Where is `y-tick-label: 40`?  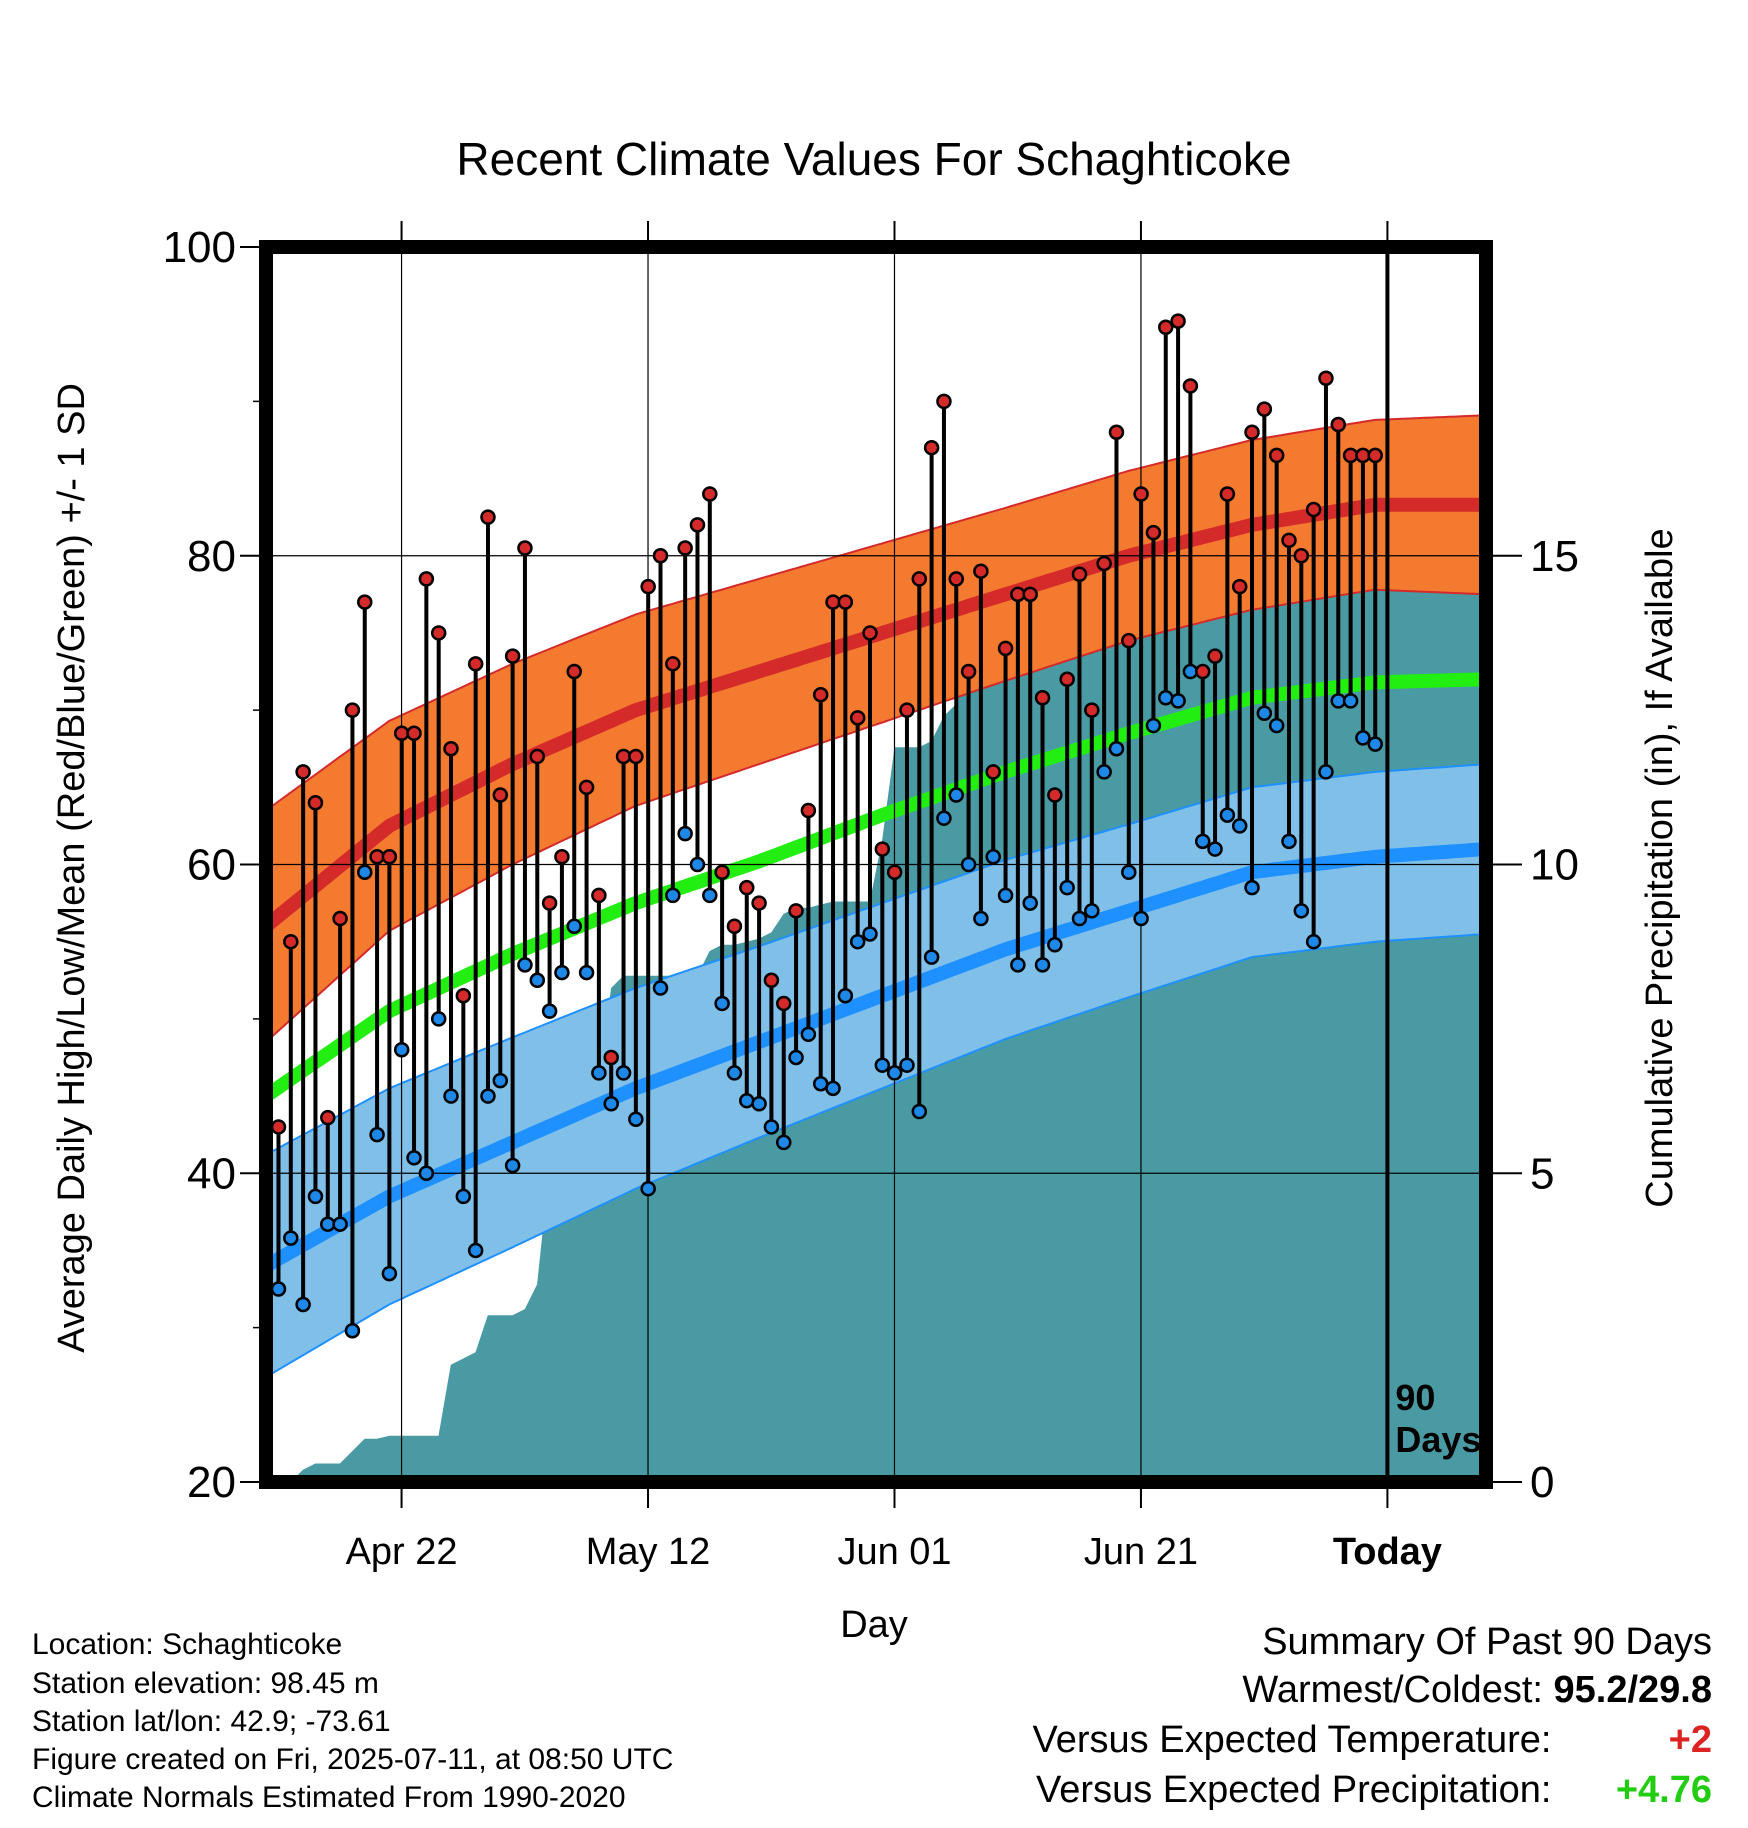
y-tick-label: 40 is located at coordinates (211, 1173).